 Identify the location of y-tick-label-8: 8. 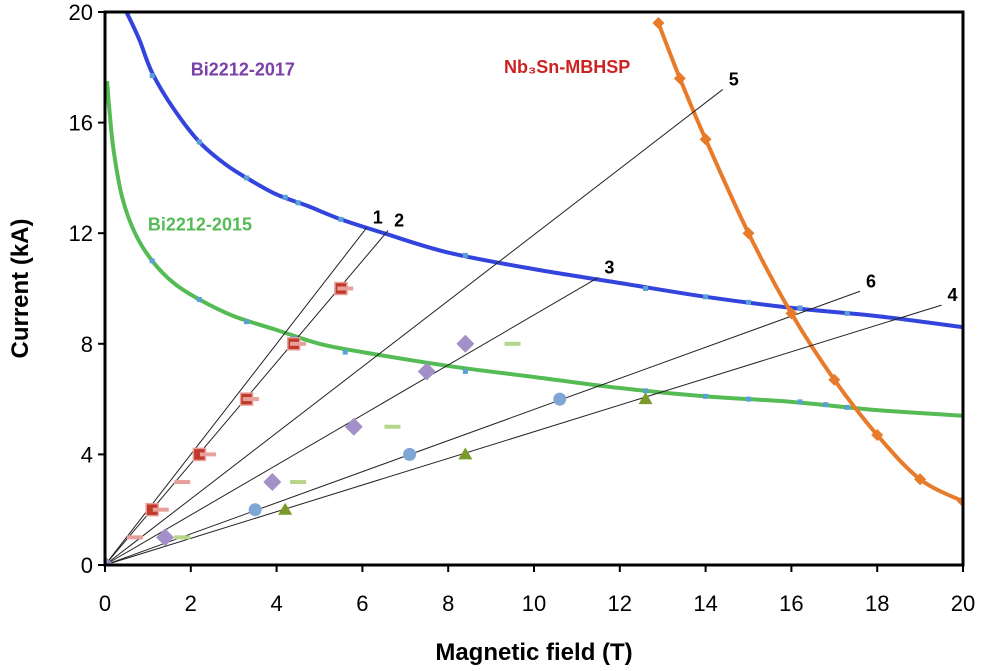
(87, 344).